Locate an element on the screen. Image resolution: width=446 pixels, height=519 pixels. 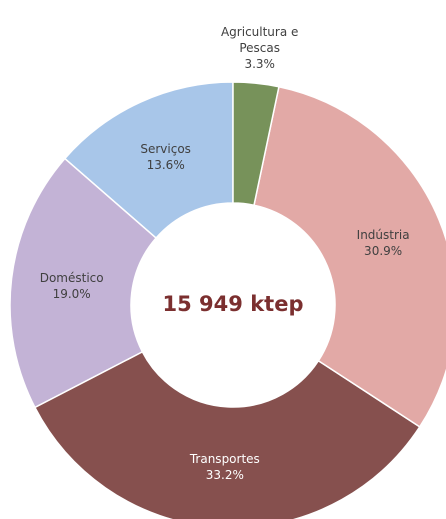
category-label: Serviços is located at coordinates (165, 149).